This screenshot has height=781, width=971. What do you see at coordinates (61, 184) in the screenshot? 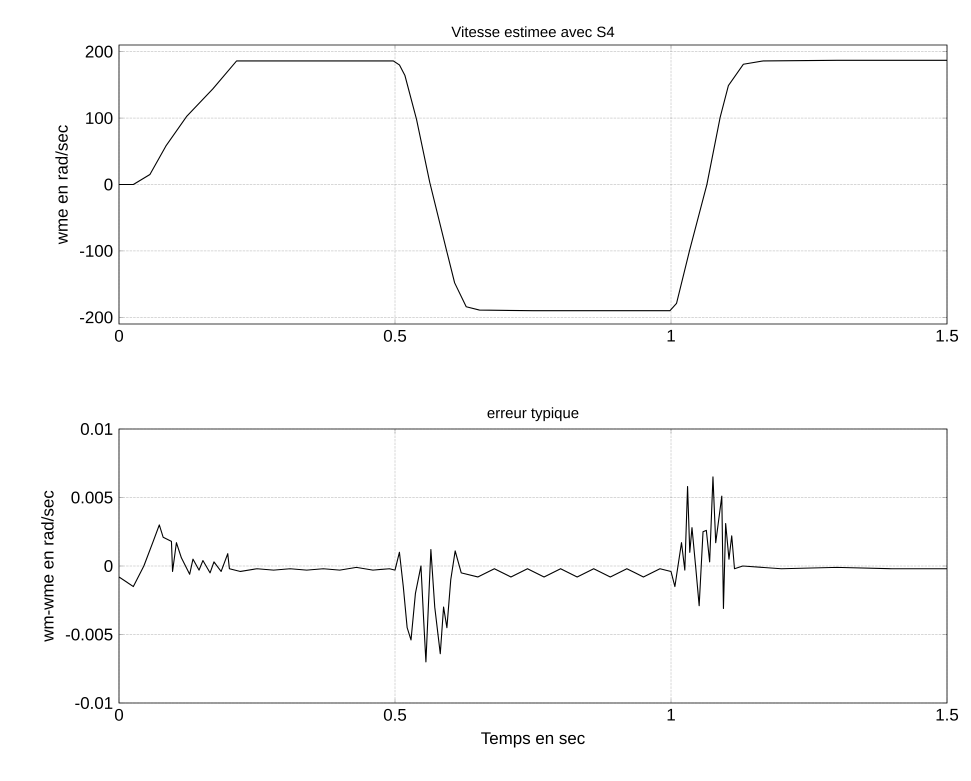
I see `y-axis-title: wme en rad/sec` at bounding box center [61, 184].